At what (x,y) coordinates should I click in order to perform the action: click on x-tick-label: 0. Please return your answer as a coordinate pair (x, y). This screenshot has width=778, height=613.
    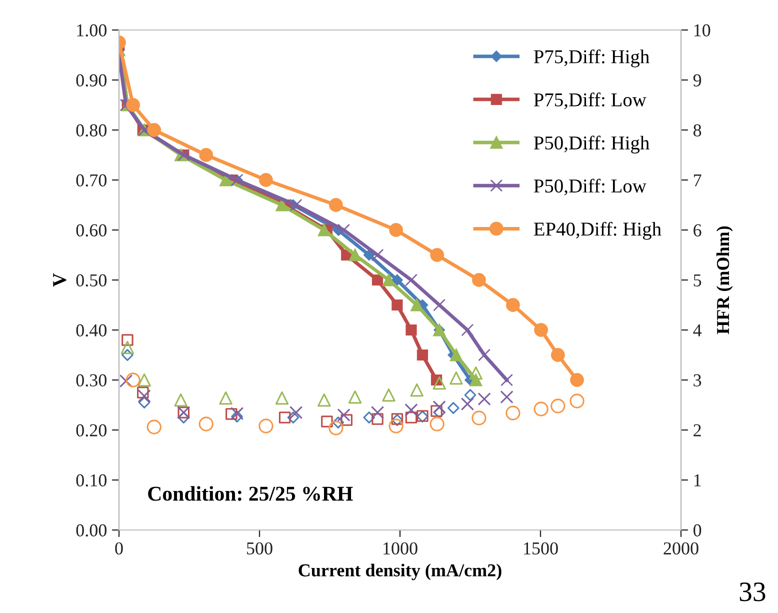
    Looking at the image, I should click on (119, 548).